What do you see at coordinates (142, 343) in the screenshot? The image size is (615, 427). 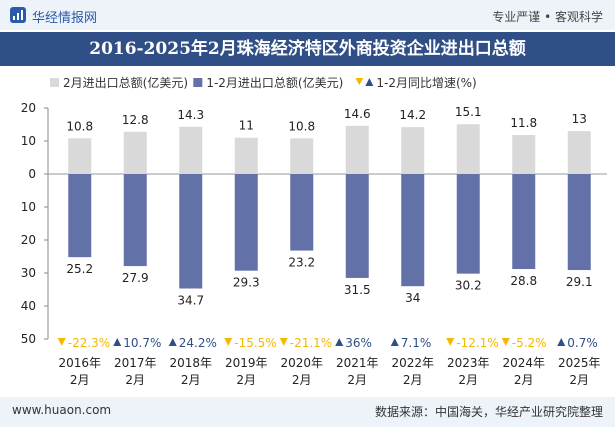 I see `growth-label-1: 10.7%` at bounding box center [142, 343].